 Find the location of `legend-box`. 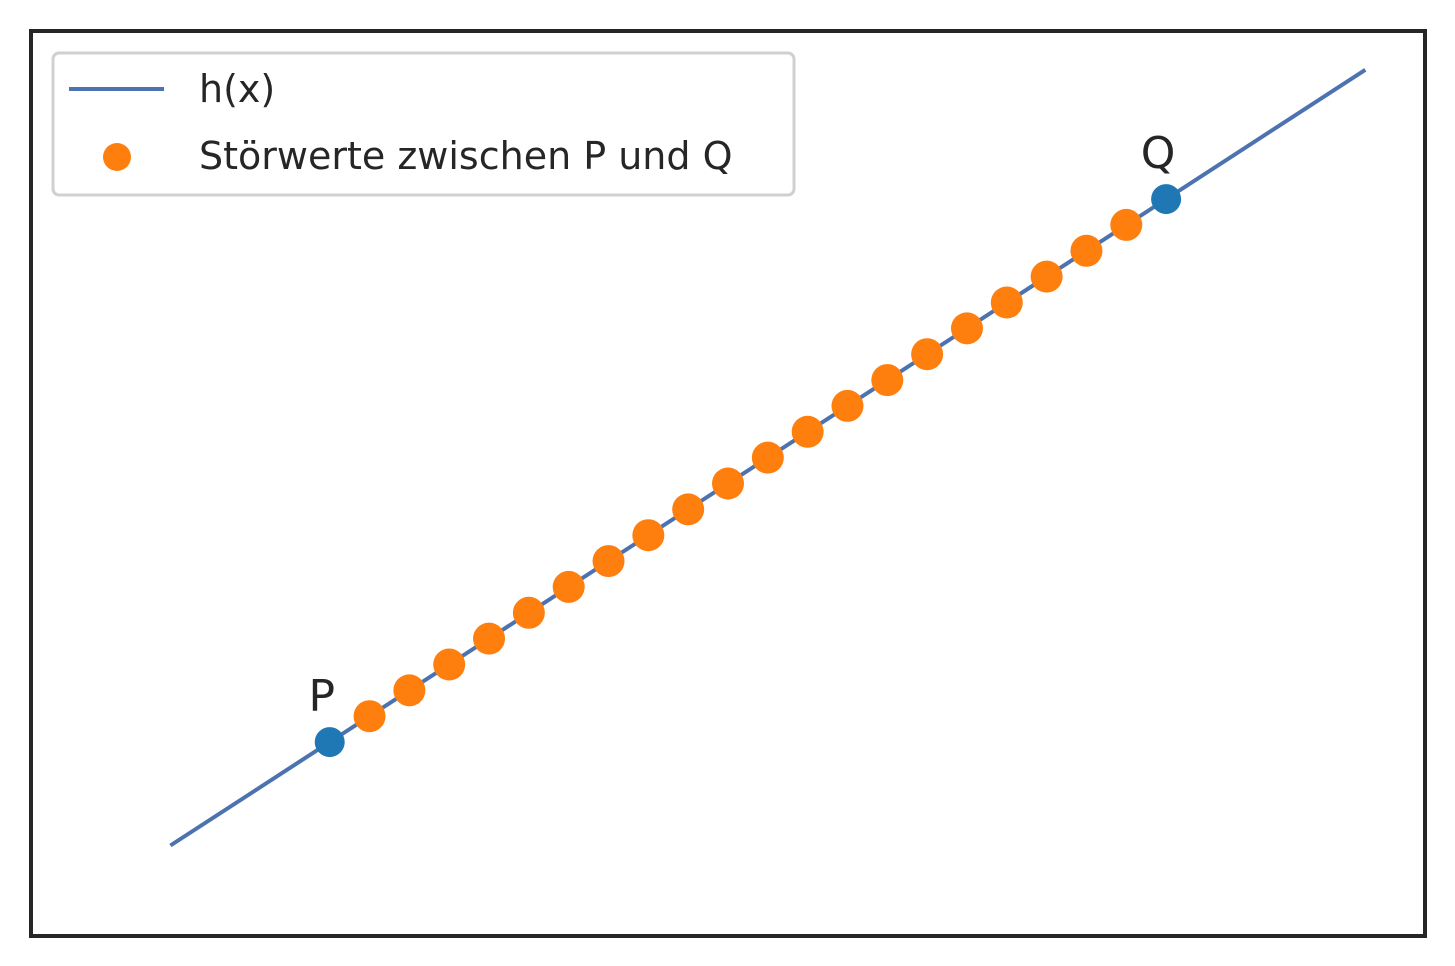

legend-box is located at coordinates (423, 124).